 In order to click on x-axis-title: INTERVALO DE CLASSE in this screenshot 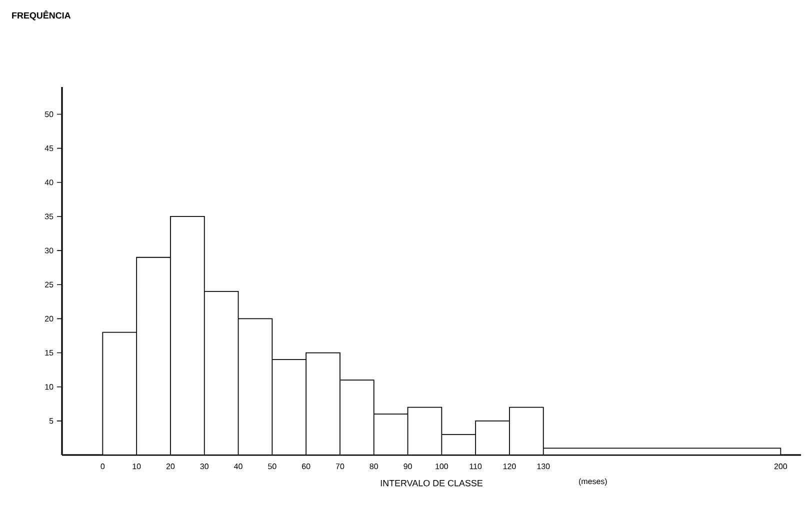, I will do `click(431, 483)`.